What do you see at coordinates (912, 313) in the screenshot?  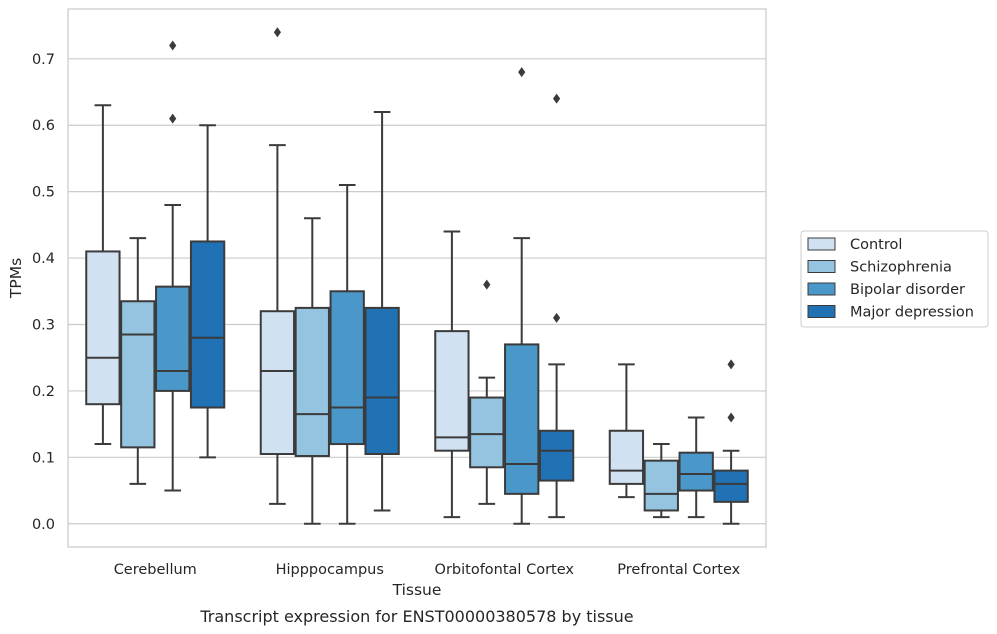 I see `legend-label: Major depression` at bounding box center [912, 313].